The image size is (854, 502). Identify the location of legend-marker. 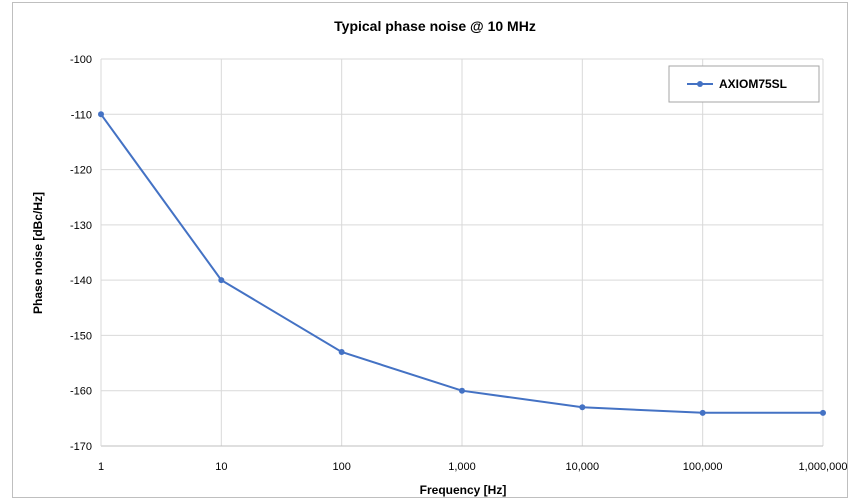
(700, 84).